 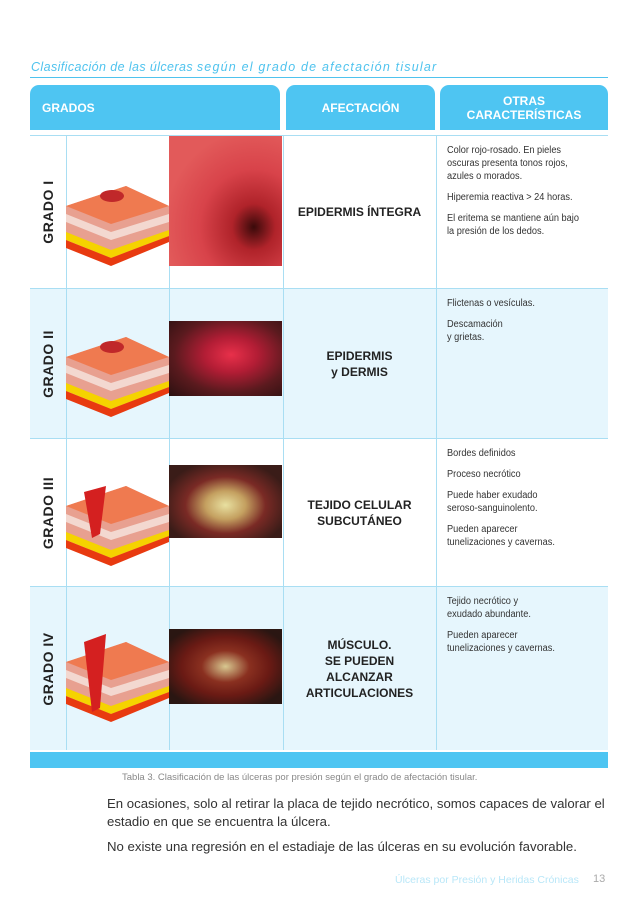 What do you see at coordinates (359, 363) in the screenshot?
I see `afectacion-text: EPIDERMIS y DERMIS` at bounding box center [359, 363].